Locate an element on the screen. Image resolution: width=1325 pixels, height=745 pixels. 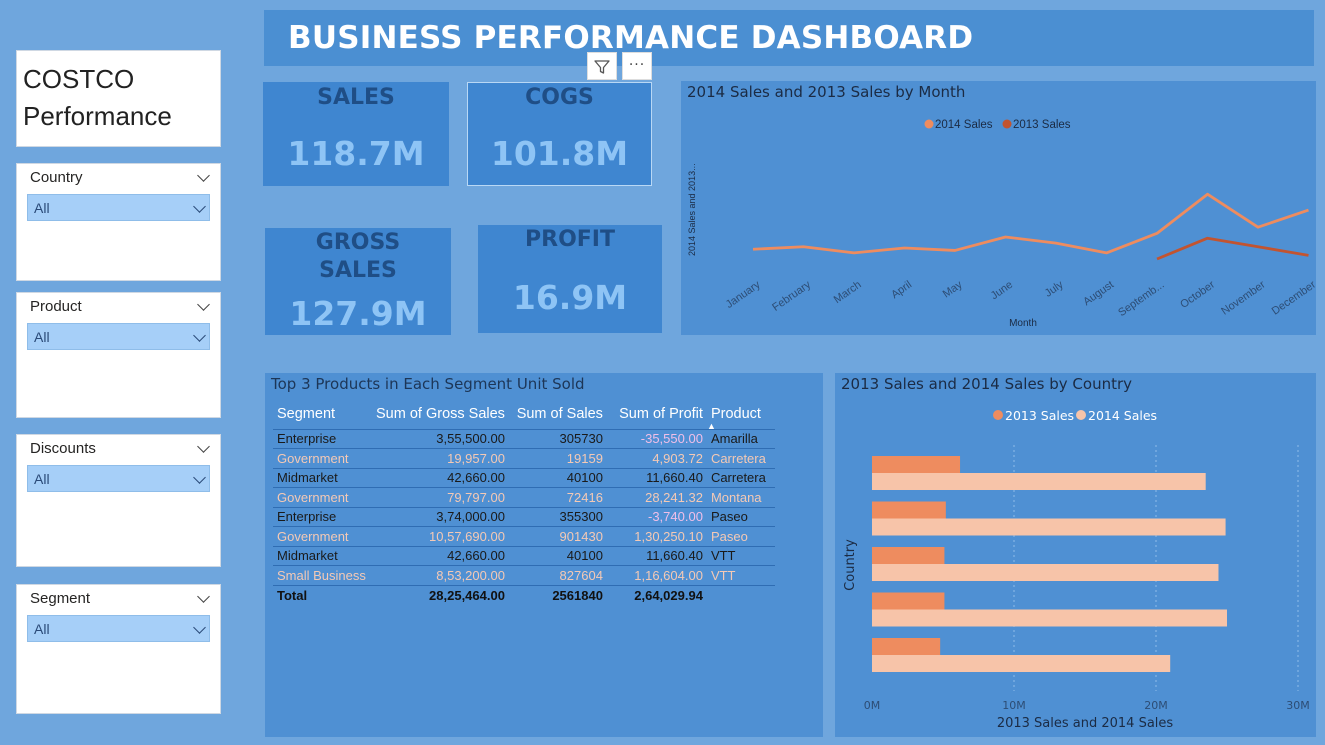
kpi-card-gross-sales: GROSS SALES 127.9M is located at coordinates (358, 281).